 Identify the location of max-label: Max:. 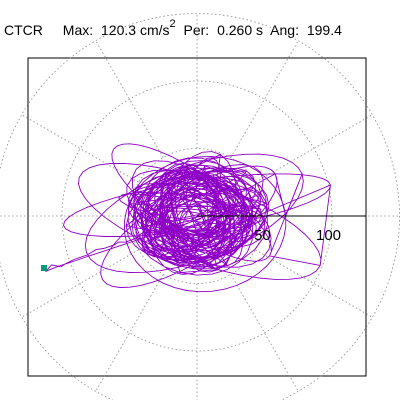
(78, 29).